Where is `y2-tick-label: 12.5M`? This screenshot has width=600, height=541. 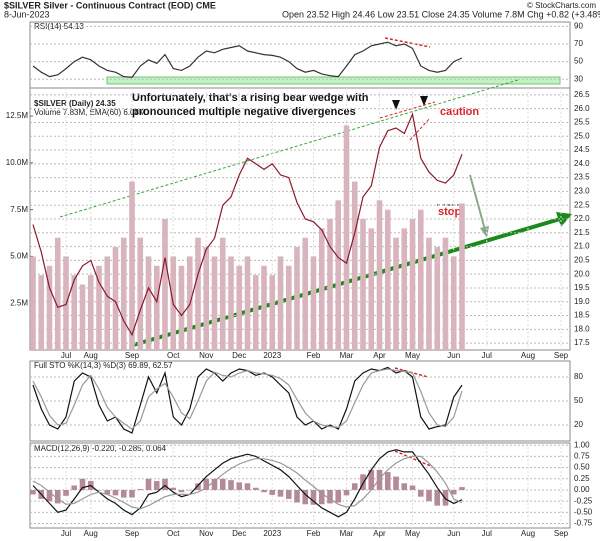
y2-tick-label: 12.5M is located at coordinates (17, 115).